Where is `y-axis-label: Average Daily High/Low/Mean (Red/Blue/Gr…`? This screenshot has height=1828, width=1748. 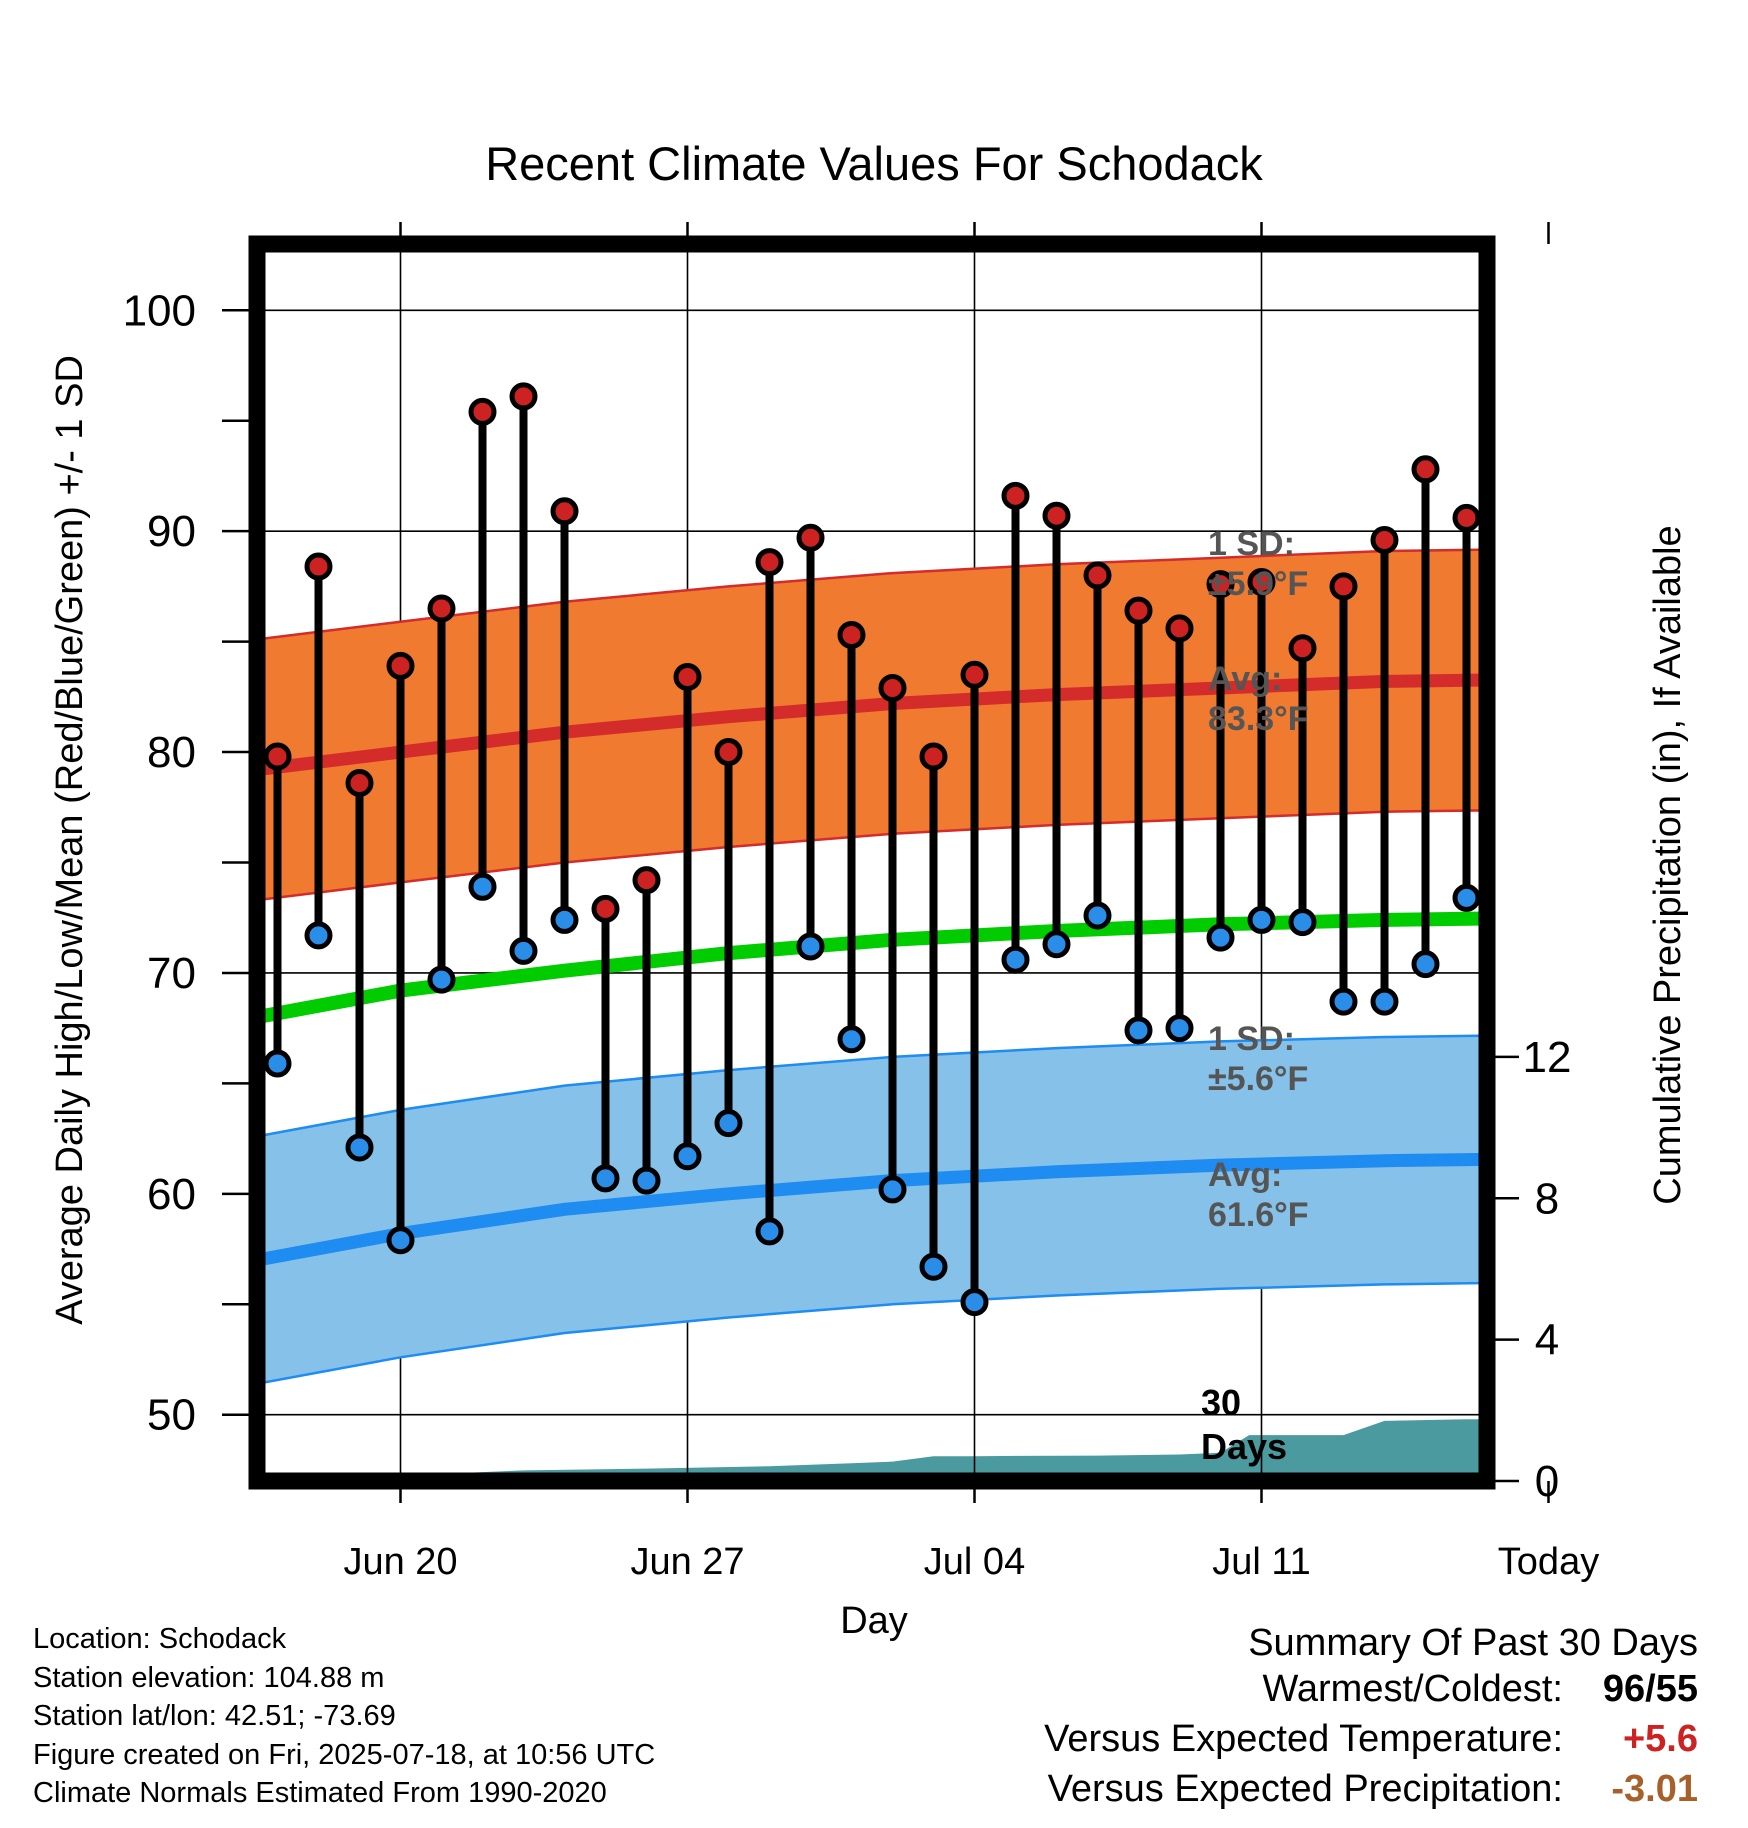
y-axis-label: Average Daily High/Low/Mean (Red/Blue/Gr… is located at coordinates (70, 840).